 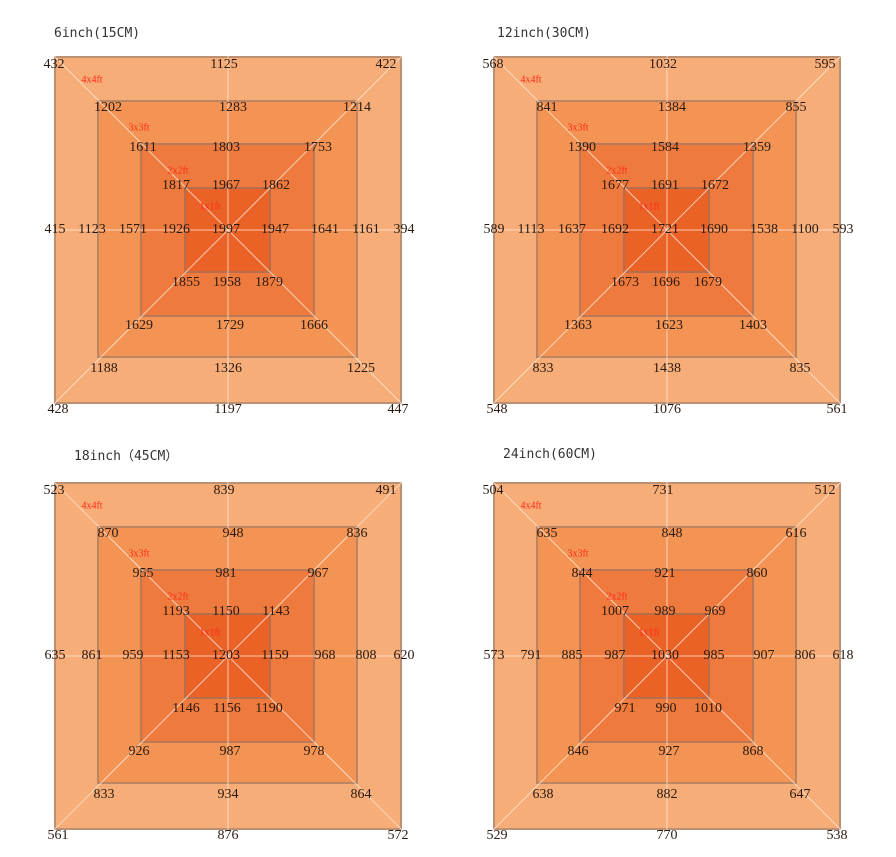 What do you see at coordinates (665, 573) in the screenshot?
I see `ppfd-ring3-top: 921` at bounding box center [665, 573].